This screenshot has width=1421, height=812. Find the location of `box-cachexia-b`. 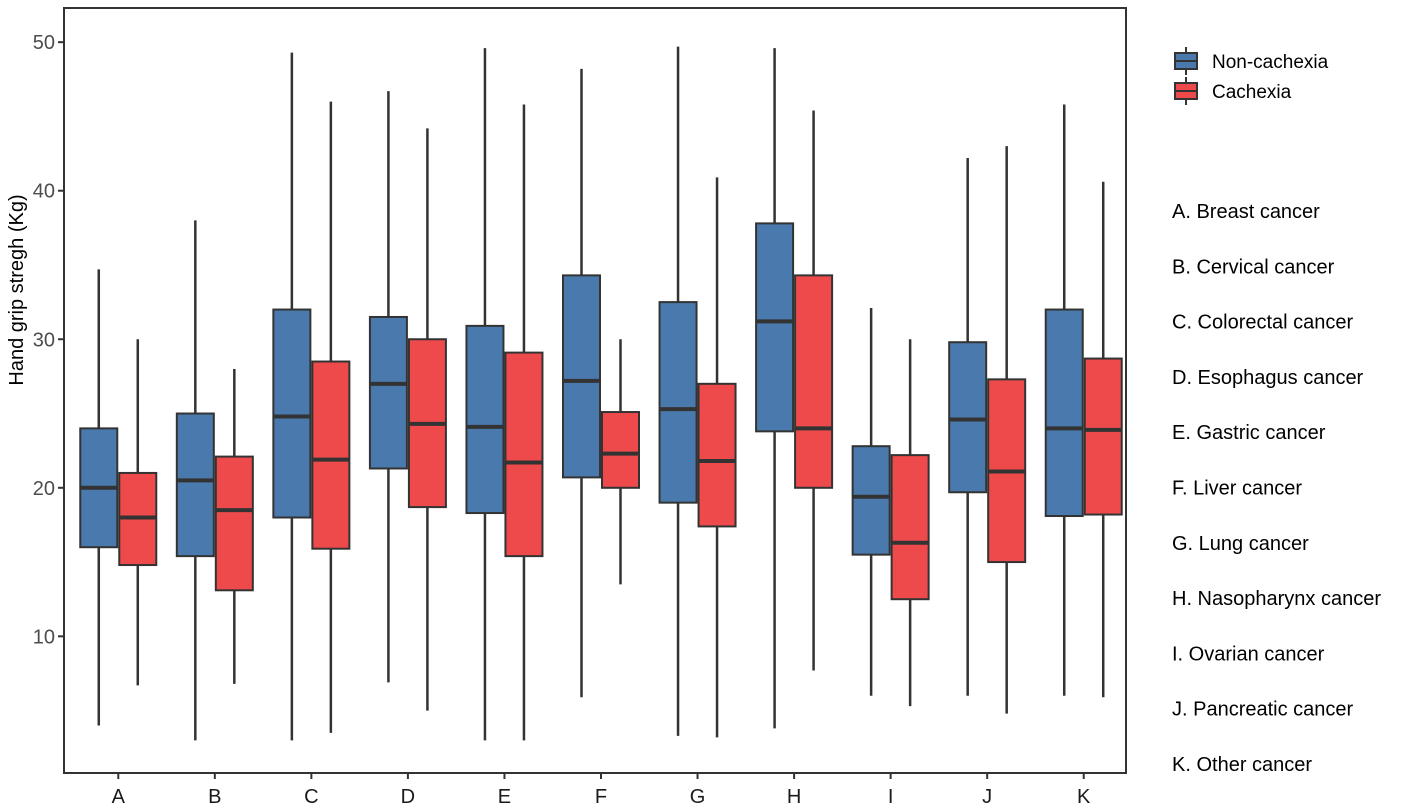

box-cachexia-b is located at coordinates (234, 526).